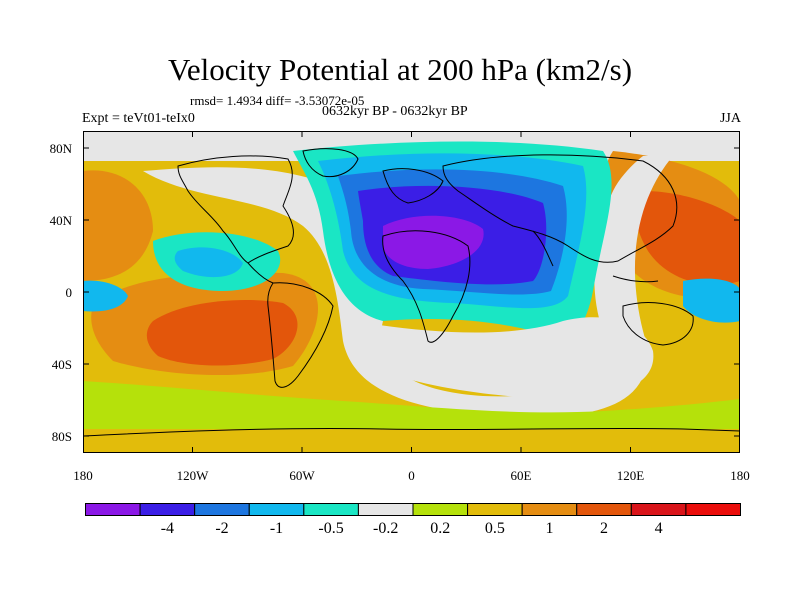  Describe the element at coordinates (503, 358) in the screenshot. I see `field-southern-neutral` at that location.